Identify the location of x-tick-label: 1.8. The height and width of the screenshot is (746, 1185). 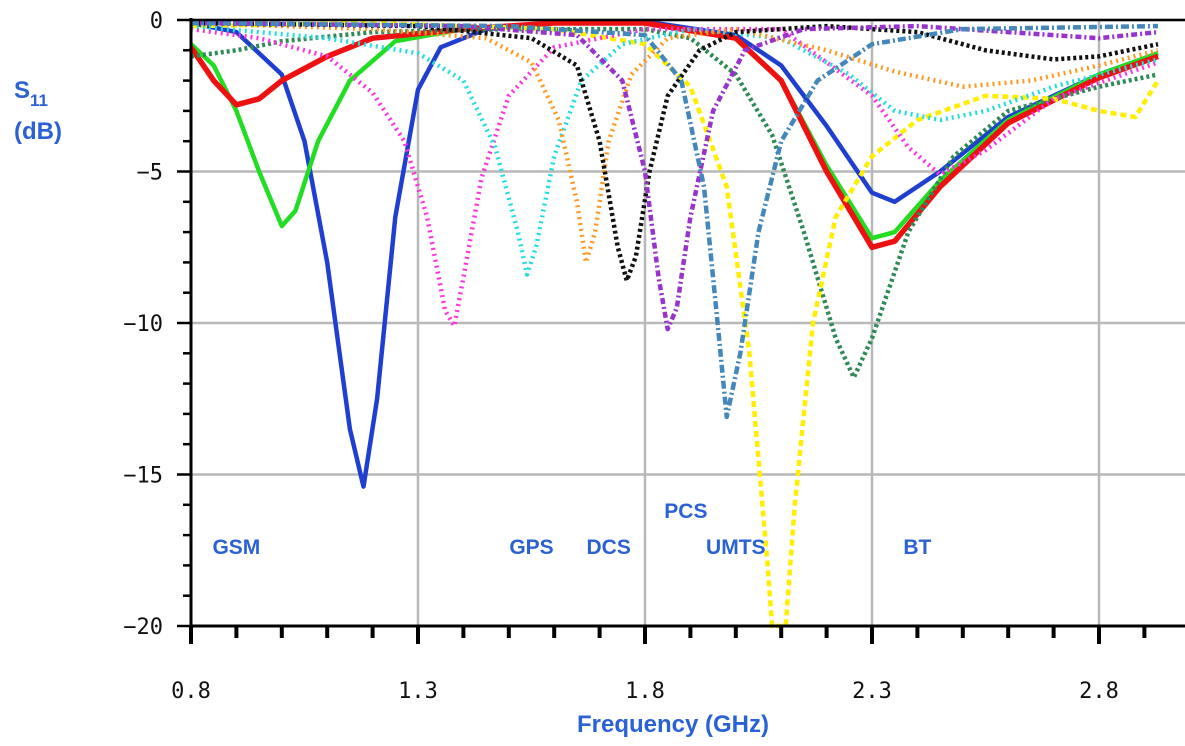
(645, 691).